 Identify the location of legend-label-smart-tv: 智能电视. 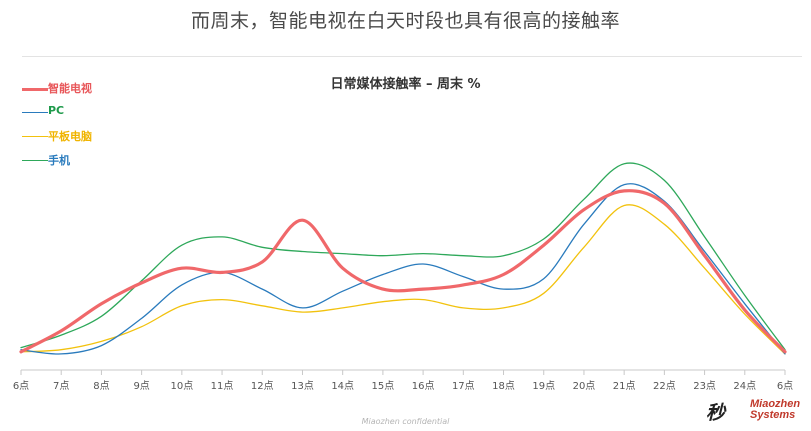
(70, 88).